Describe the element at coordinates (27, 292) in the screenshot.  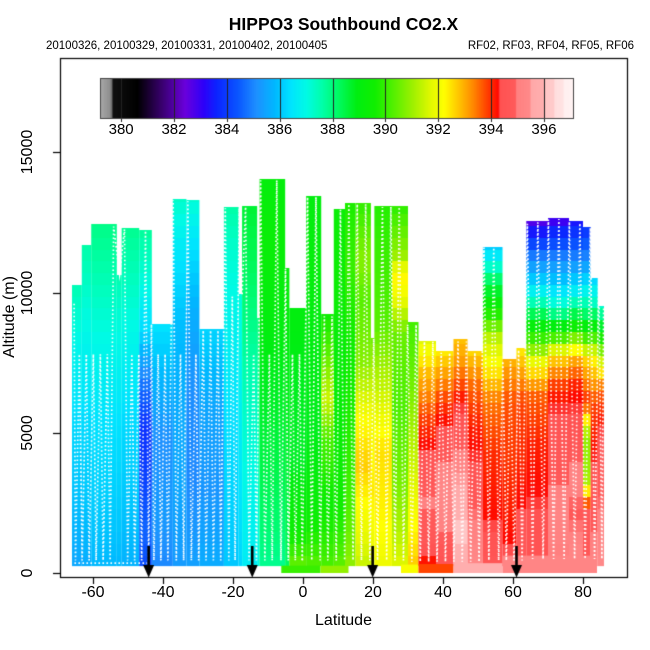
I see `y-tick-label: 10000` at that location.